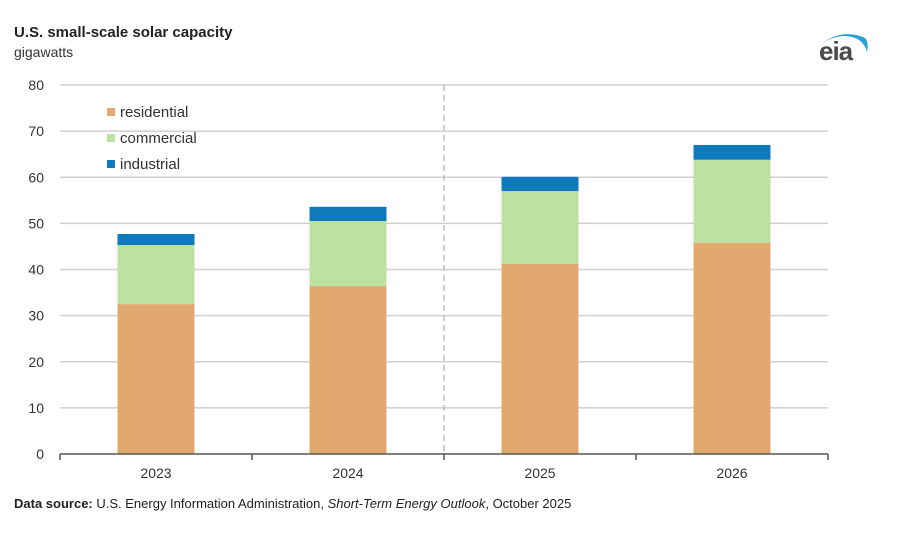 The image size is (900, 542). What do you see at coordinates (732, 348) in the screenshot?
I see `bar-residential-2026` at bounding box center [732, 348].